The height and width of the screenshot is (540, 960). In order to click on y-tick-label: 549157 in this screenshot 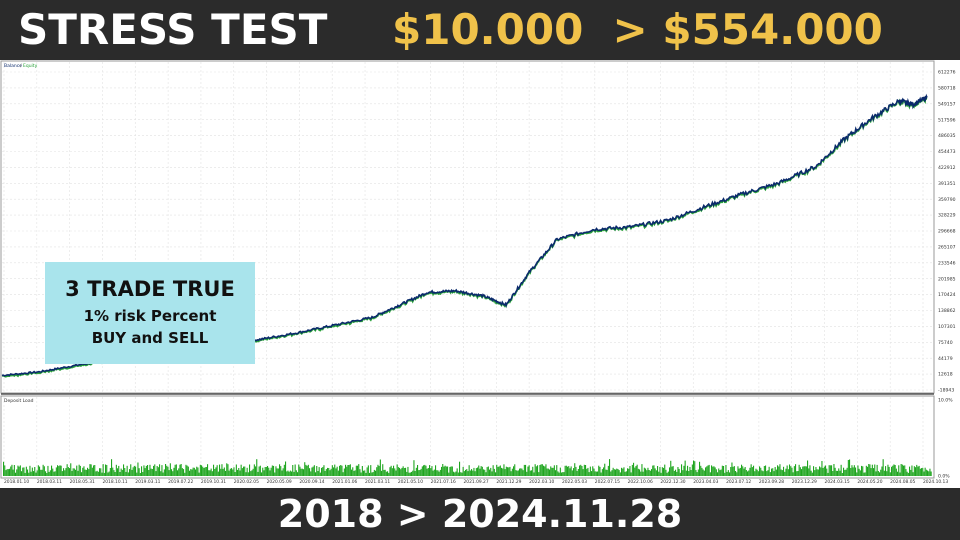, I will do `click(947, 104)`.